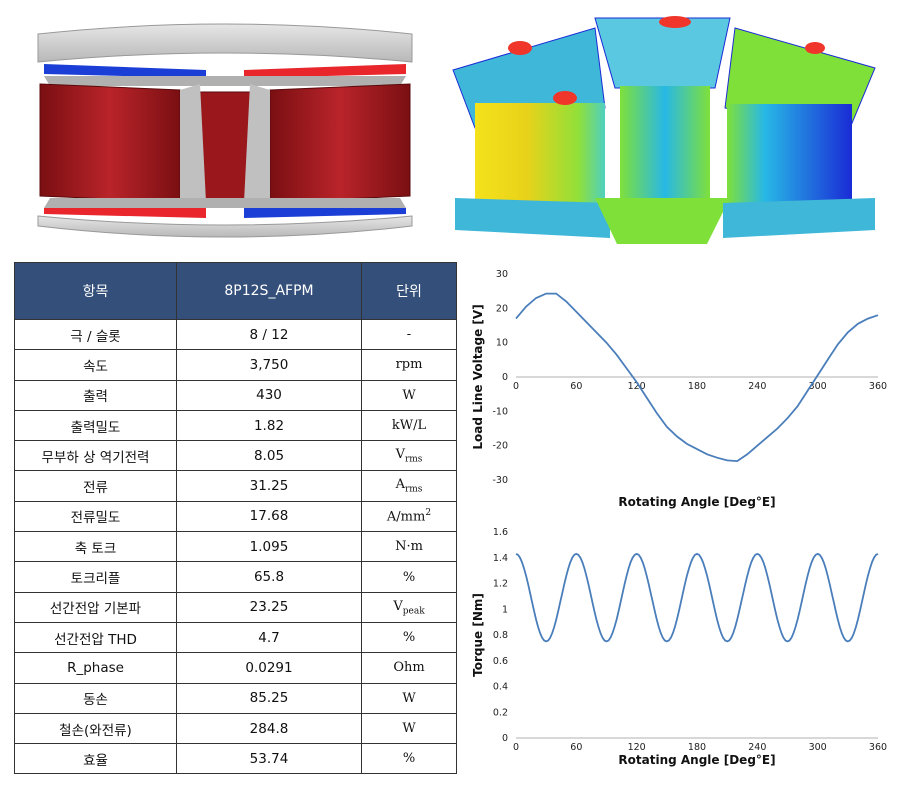 This screenshot has width=901, height=785. I want to click on row-item: 속도, so click(95, 365).